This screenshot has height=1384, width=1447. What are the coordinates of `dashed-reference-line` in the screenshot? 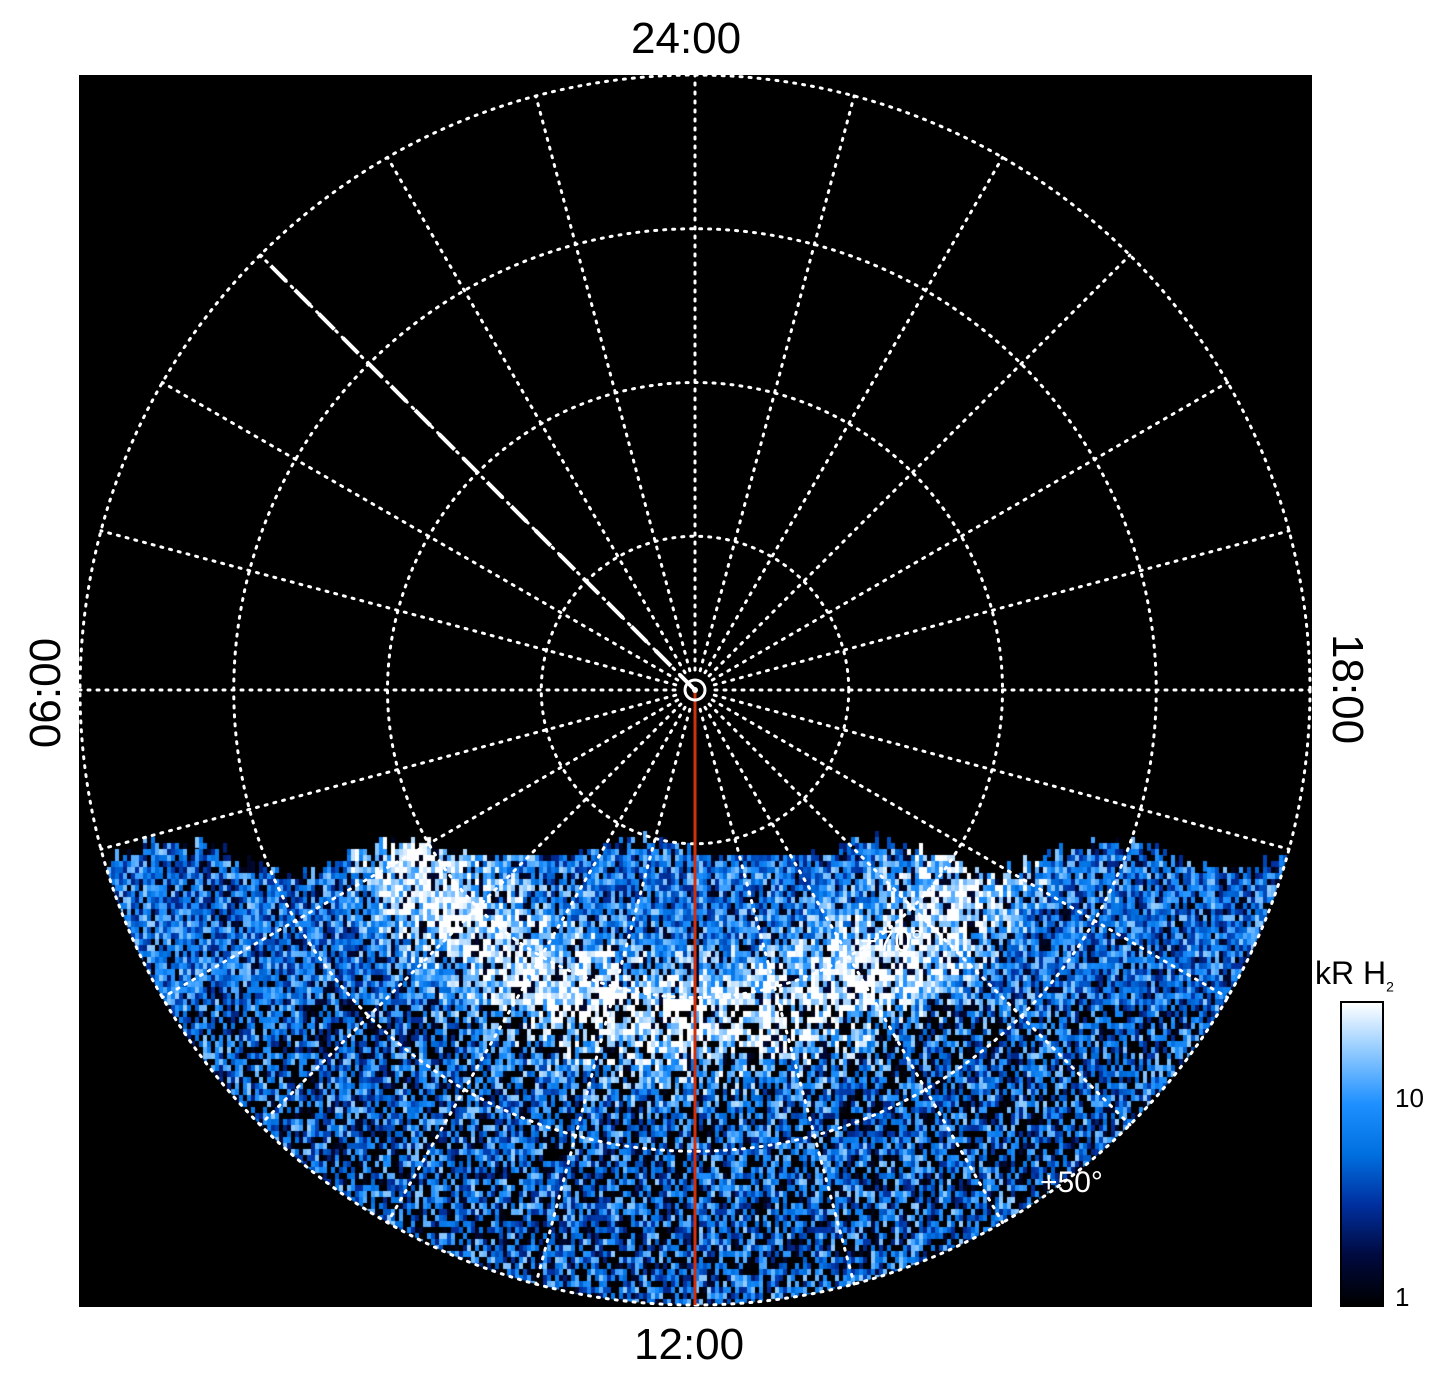 It's located at (477, 472).